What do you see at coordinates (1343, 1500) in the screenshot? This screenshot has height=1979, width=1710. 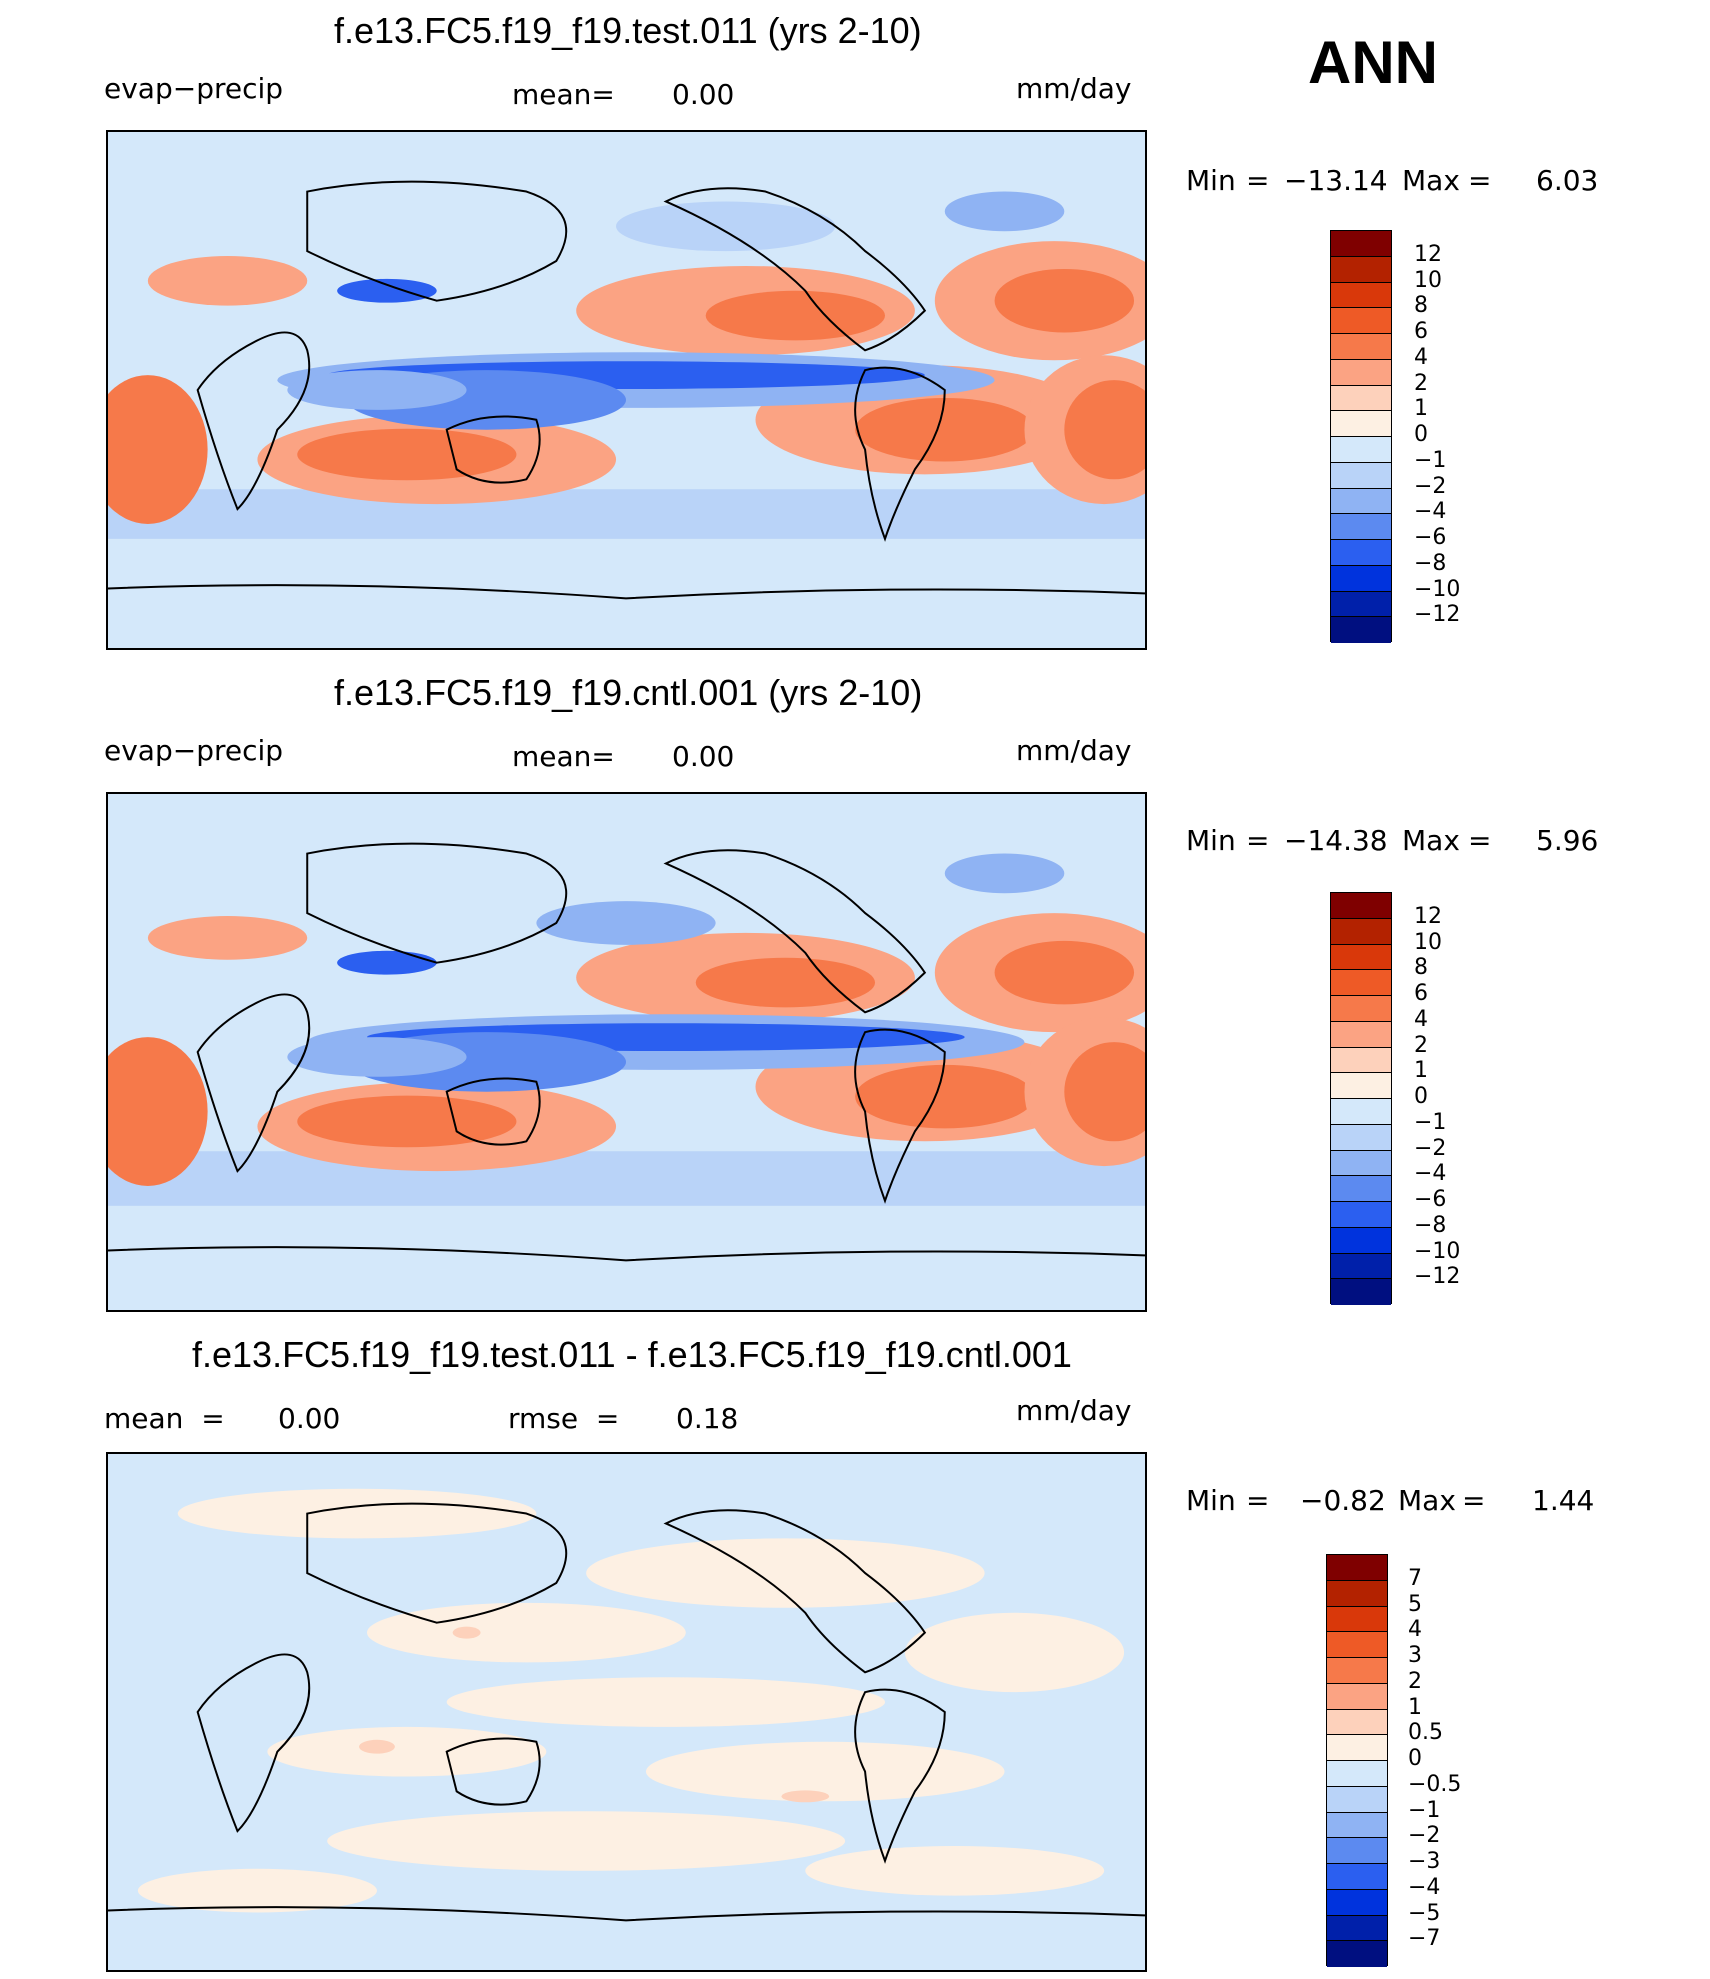 I see `panel-3-min-value: −0.82` at bounding box center [1343, 1500].